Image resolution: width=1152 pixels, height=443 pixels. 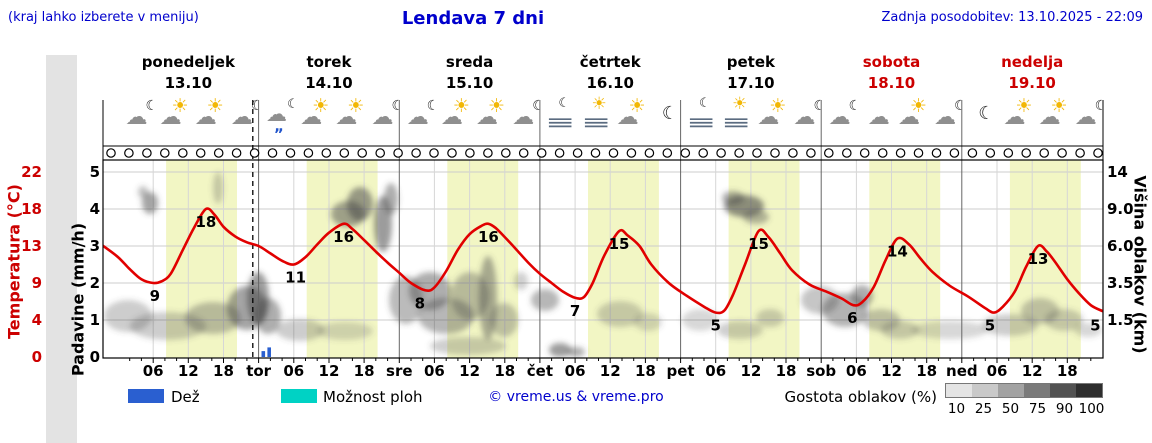 What do you see at coordinates (860, 397) in the screenshot?
I see `cloud-density-legend-label: Gostota oblakov (%)` at bounding box center [860, 397].